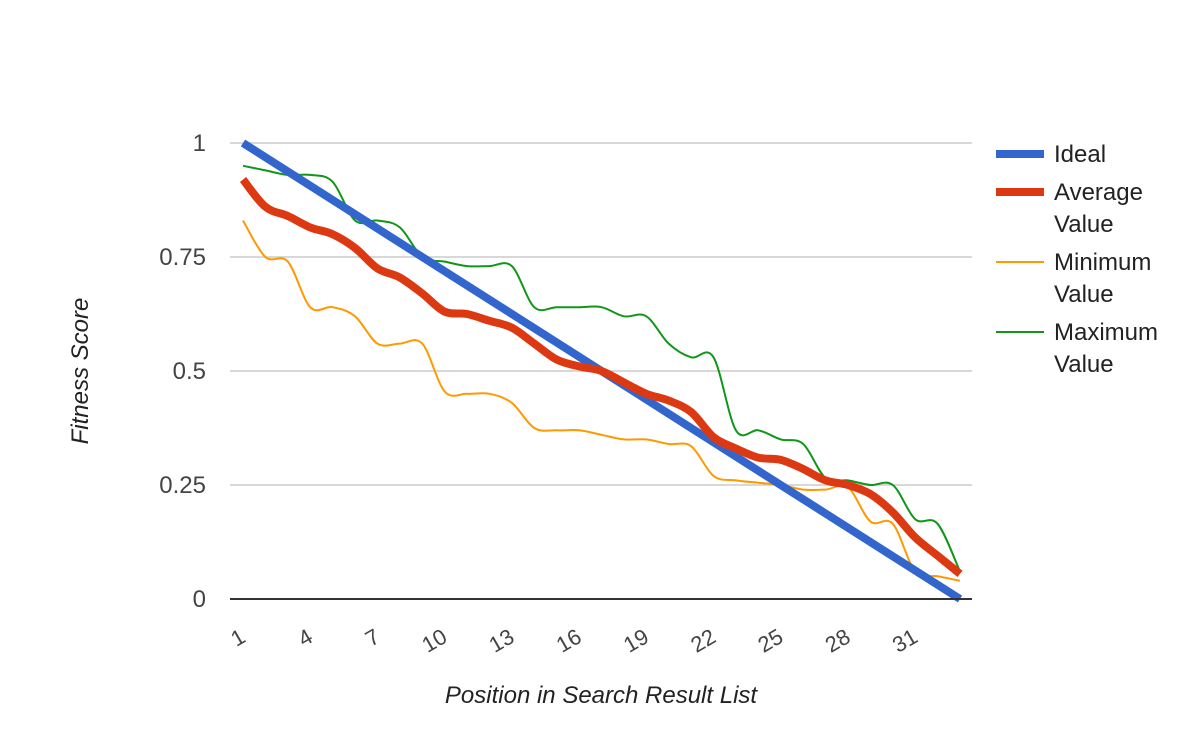 Image resolution: width=1200 pixels, height=742 pixels. What do you see at coordinates (237, 638) in the screenshot?
I see `x-tick-label: 1` at bounding box center [237, 638].